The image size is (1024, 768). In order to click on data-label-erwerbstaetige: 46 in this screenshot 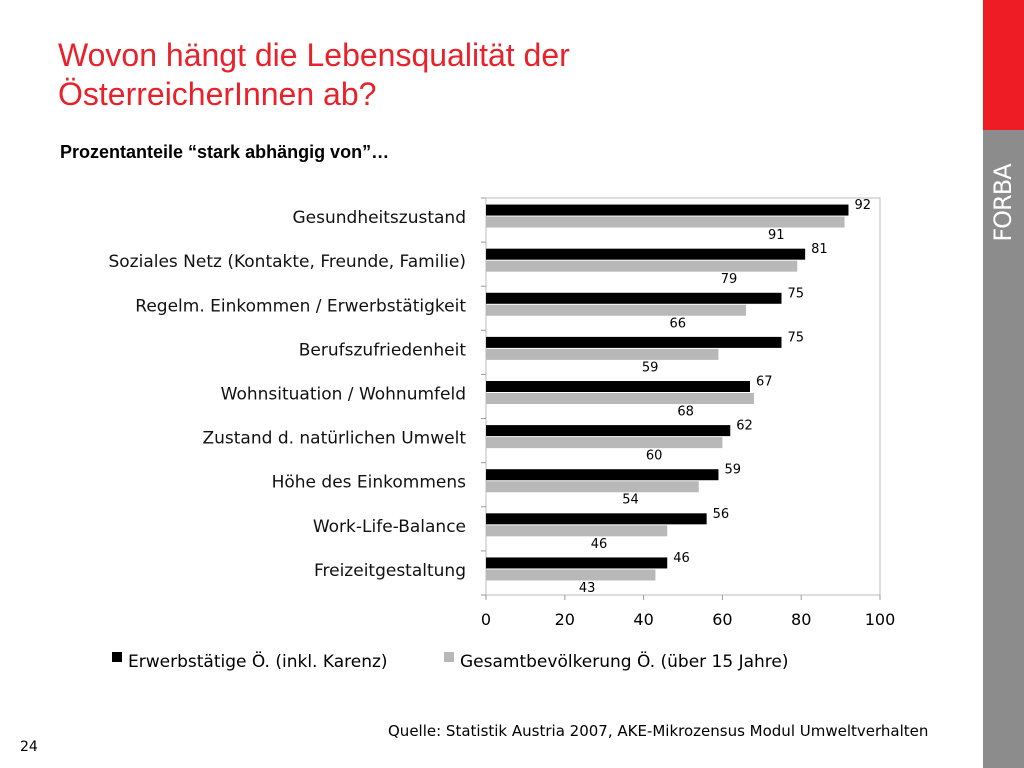, I will do `click(681, 558)`.